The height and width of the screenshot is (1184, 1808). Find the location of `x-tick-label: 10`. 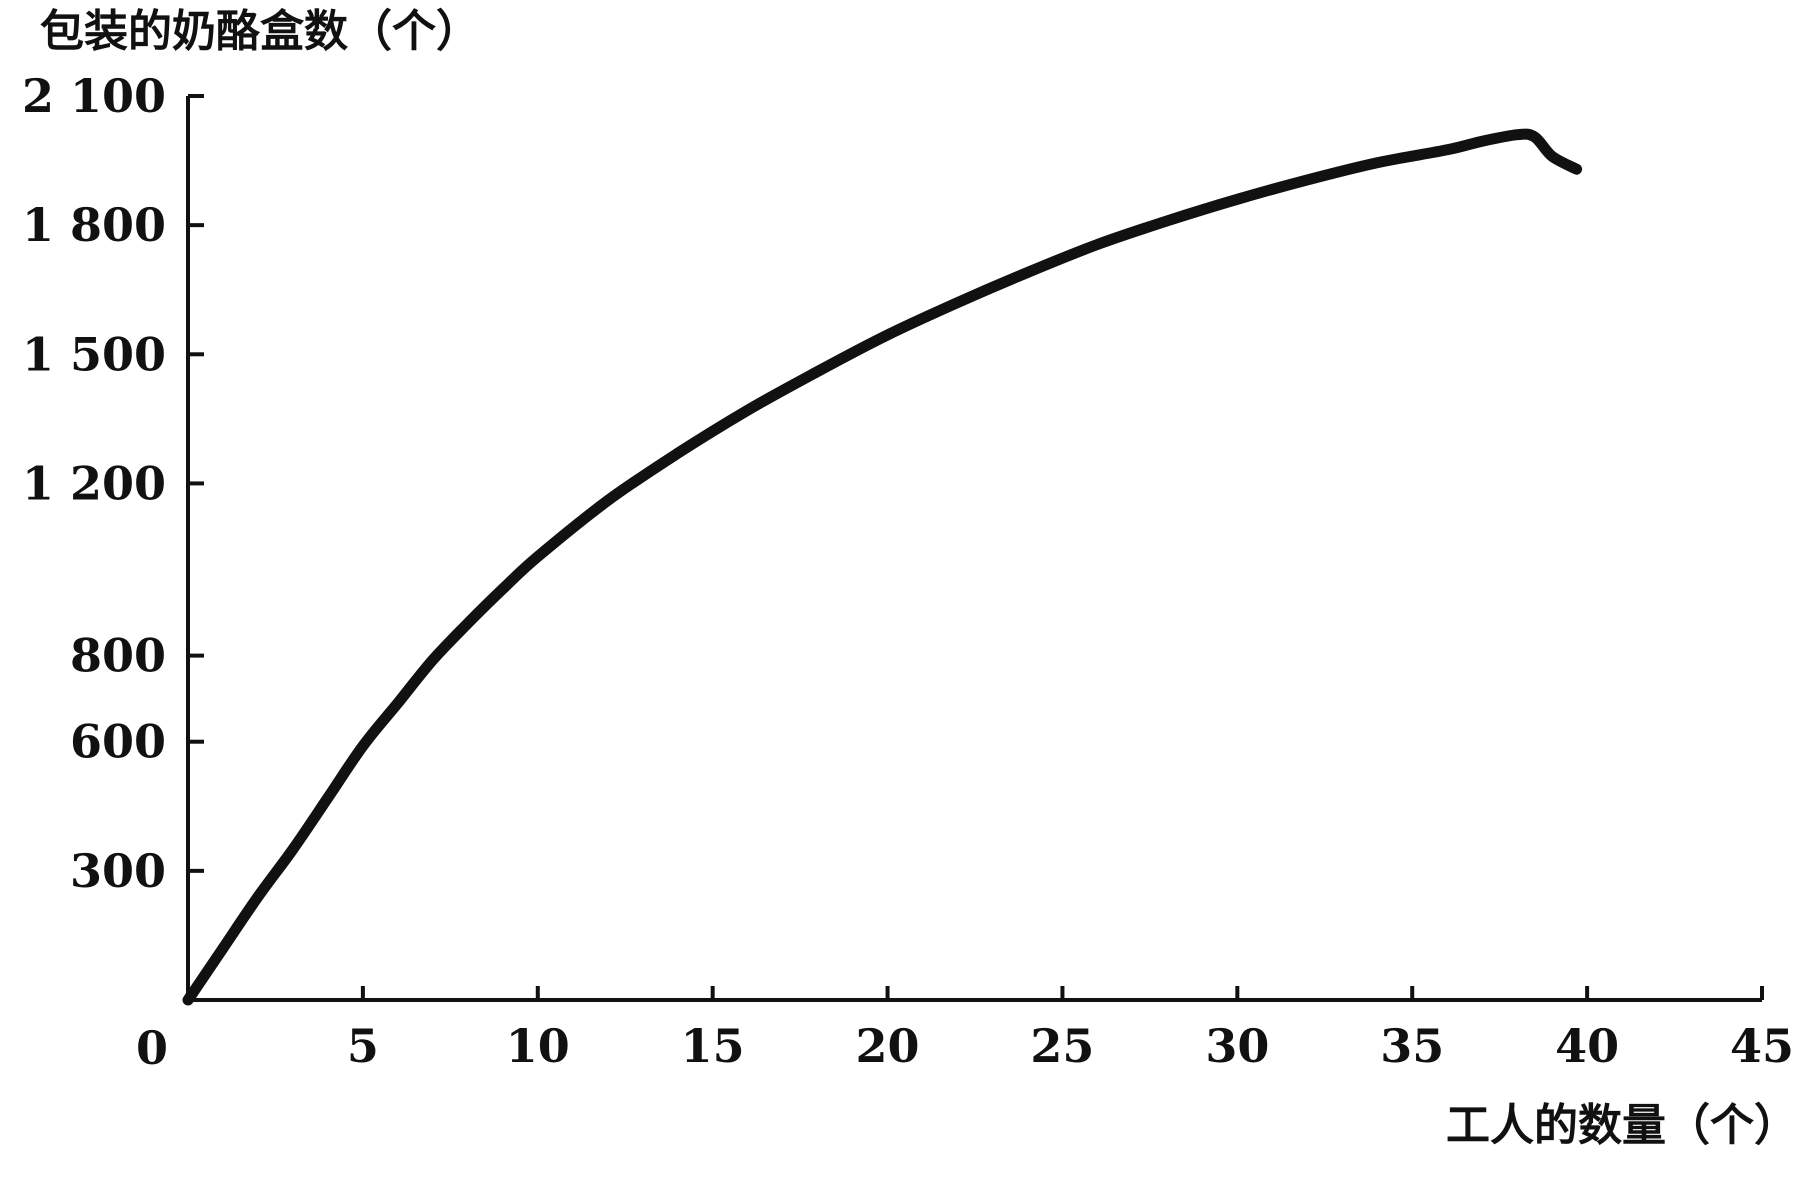

x-tick-label: 10 is located at coordinates (538, 1046).